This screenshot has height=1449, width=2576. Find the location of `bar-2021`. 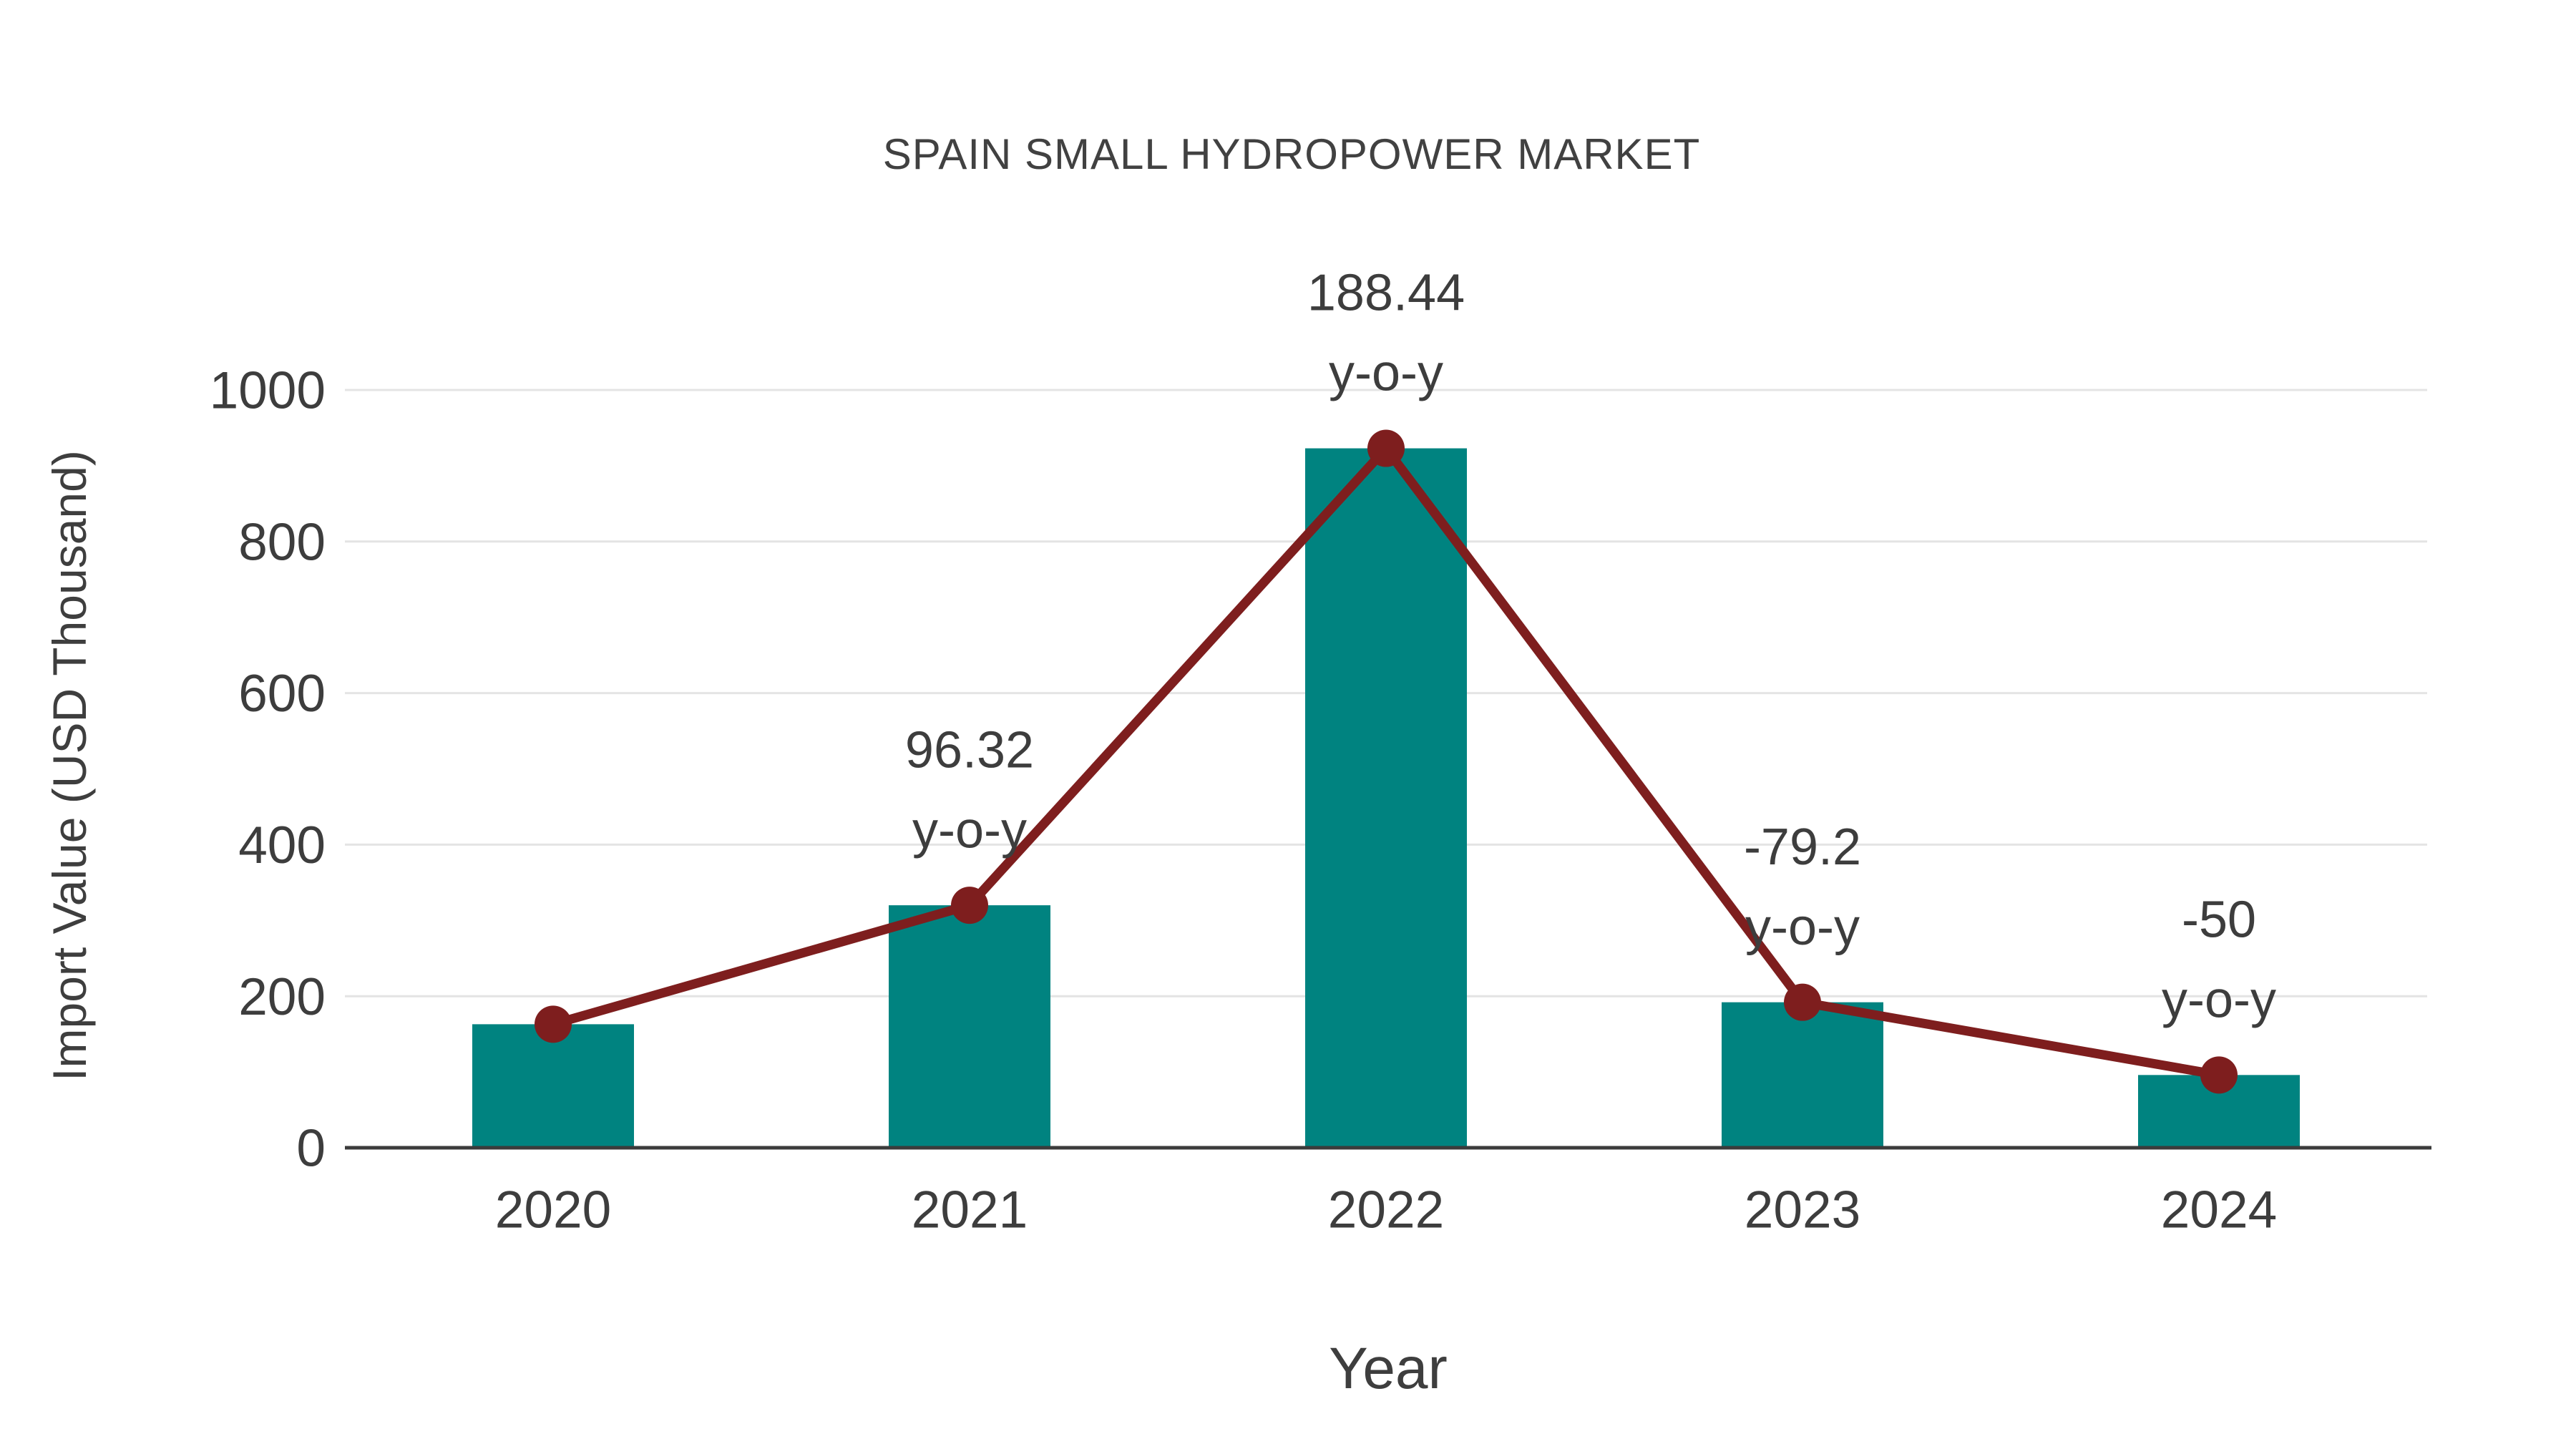

bar-2021 is located at coordinates (969, 1026).